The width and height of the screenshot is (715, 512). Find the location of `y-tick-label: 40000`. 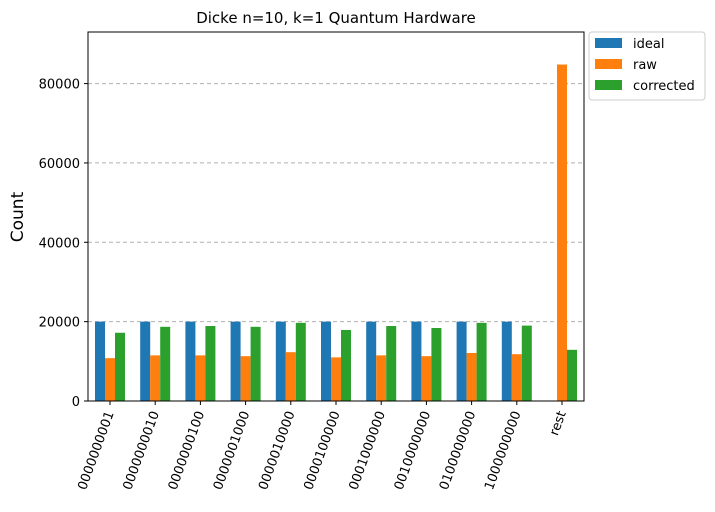

y-tick-label: 40000 is located at coordinates (59, 243).